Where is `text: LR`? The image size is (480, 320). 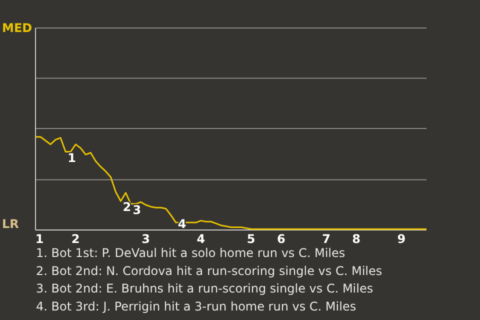 text: LR is located at coordinates (10, 224).